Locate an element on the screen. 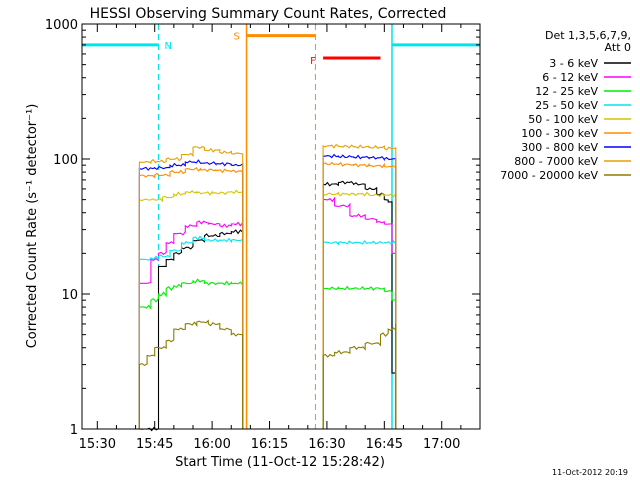 The image size is (640, 480). legend-header-line2: Att 0 is located at coordinates (618, 47).